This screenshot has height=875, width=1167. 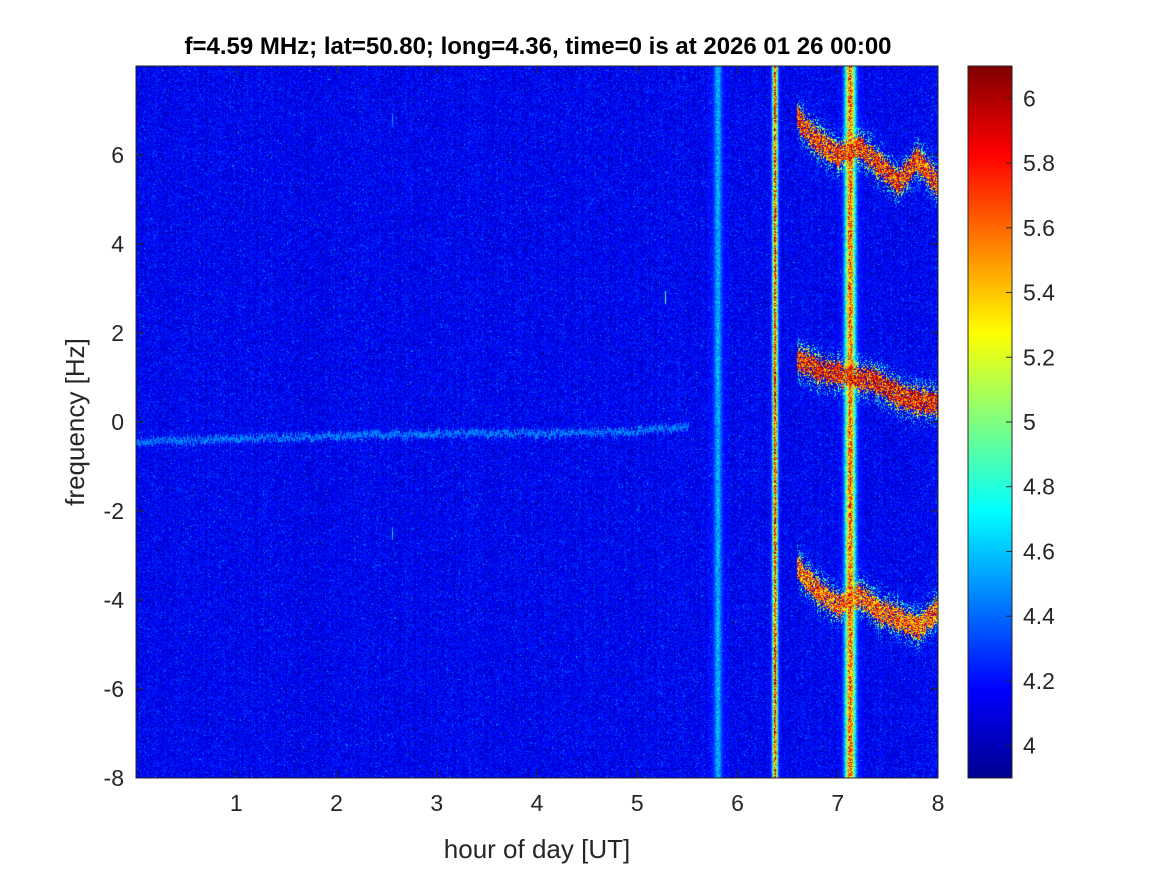 I want to click on x-tick-label: 3, so click(x=436, y=803).